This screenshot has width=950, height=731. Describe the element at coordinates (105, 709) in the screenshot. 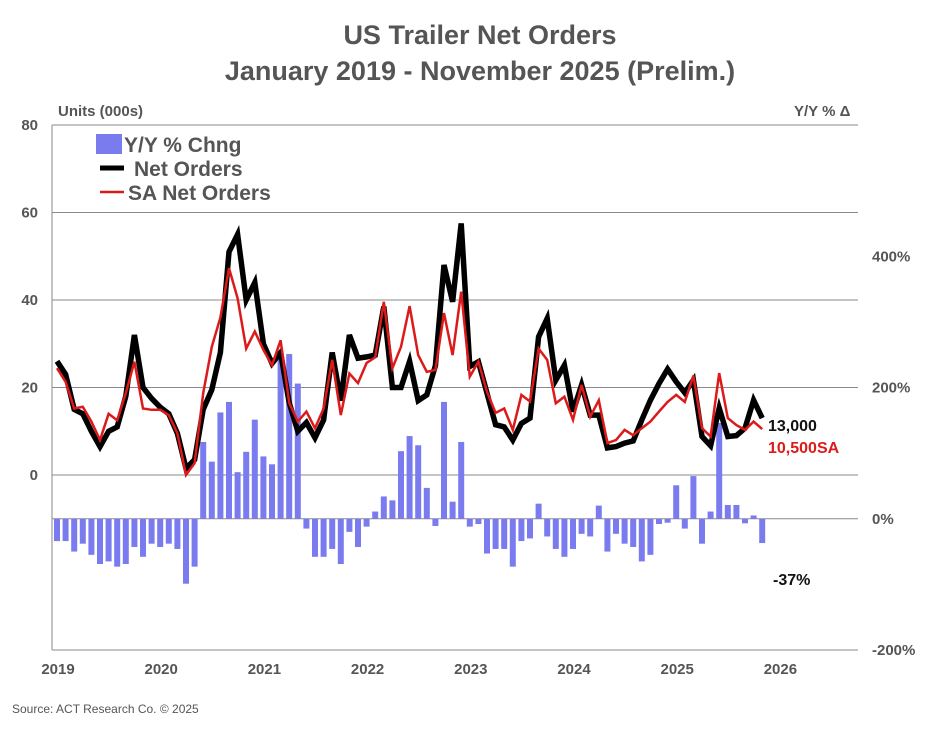

I see `source-note: Source: ACT Research Co. © 2025` at that location.